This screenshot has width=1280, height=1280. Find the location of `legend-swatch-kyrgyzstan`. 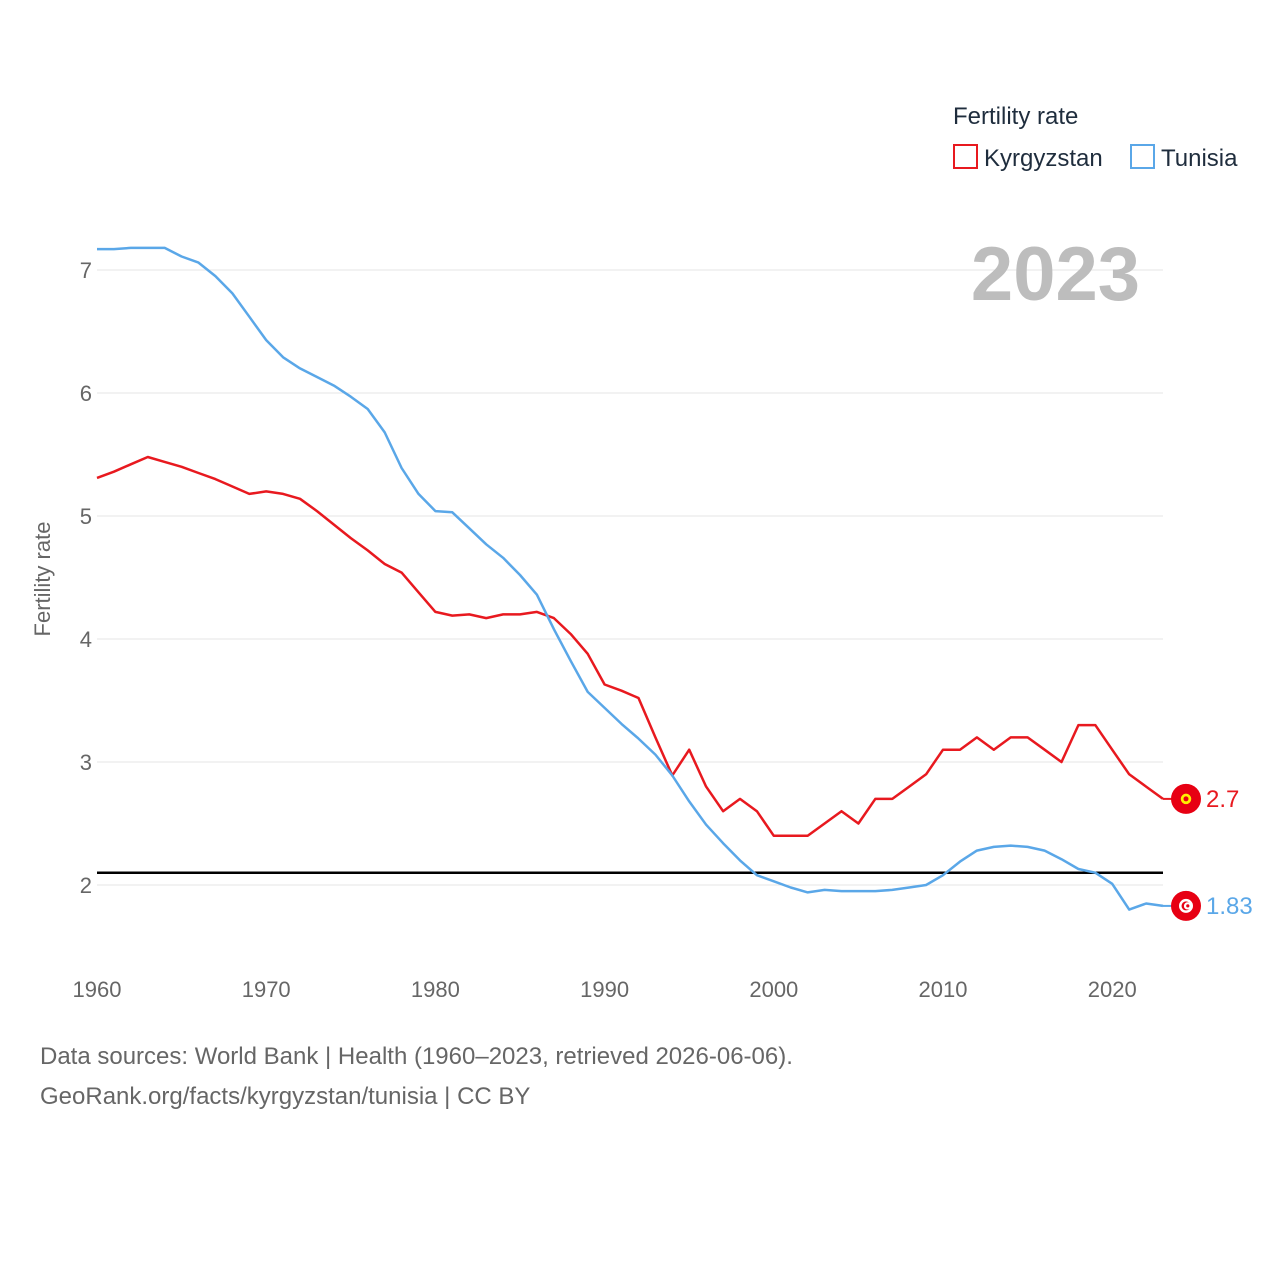

legend-swatch-kyrgyzstan is located at coordinates (965, 156).